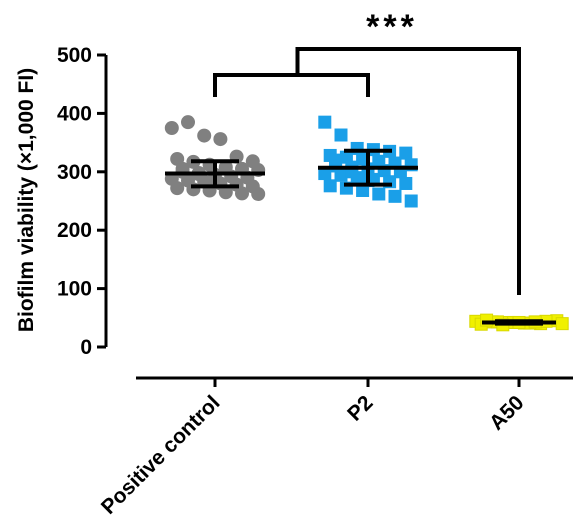  I want to click on significance-label: ***, so click(392, 27).